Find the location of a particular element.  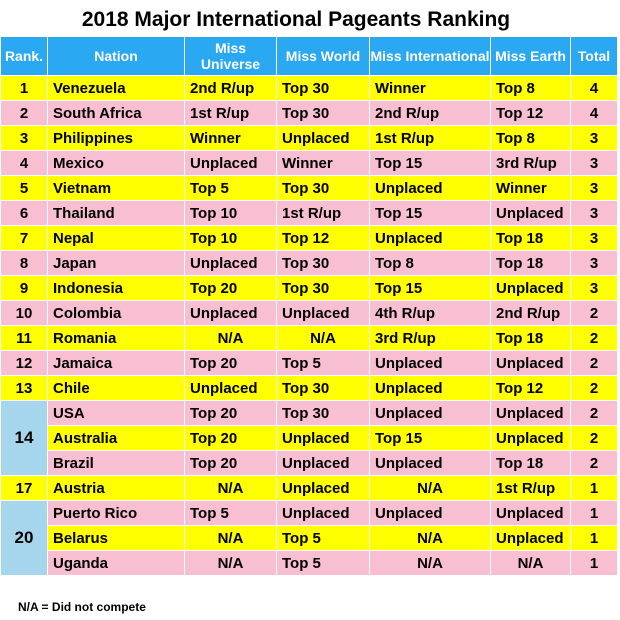

rank-cell: 17 is located at coordinates (24, 488).